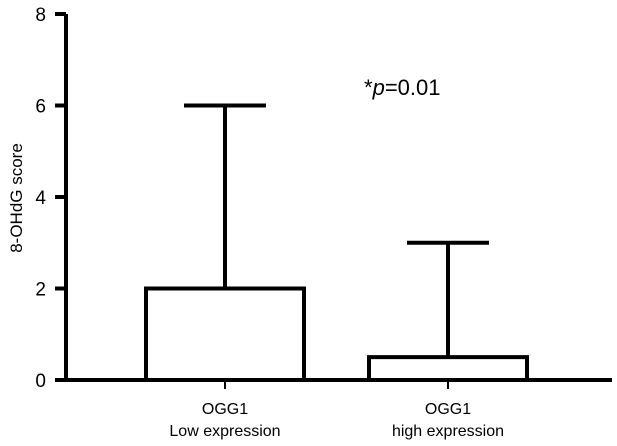  I want to click on y-tick-label: 4, so click(40, 198).